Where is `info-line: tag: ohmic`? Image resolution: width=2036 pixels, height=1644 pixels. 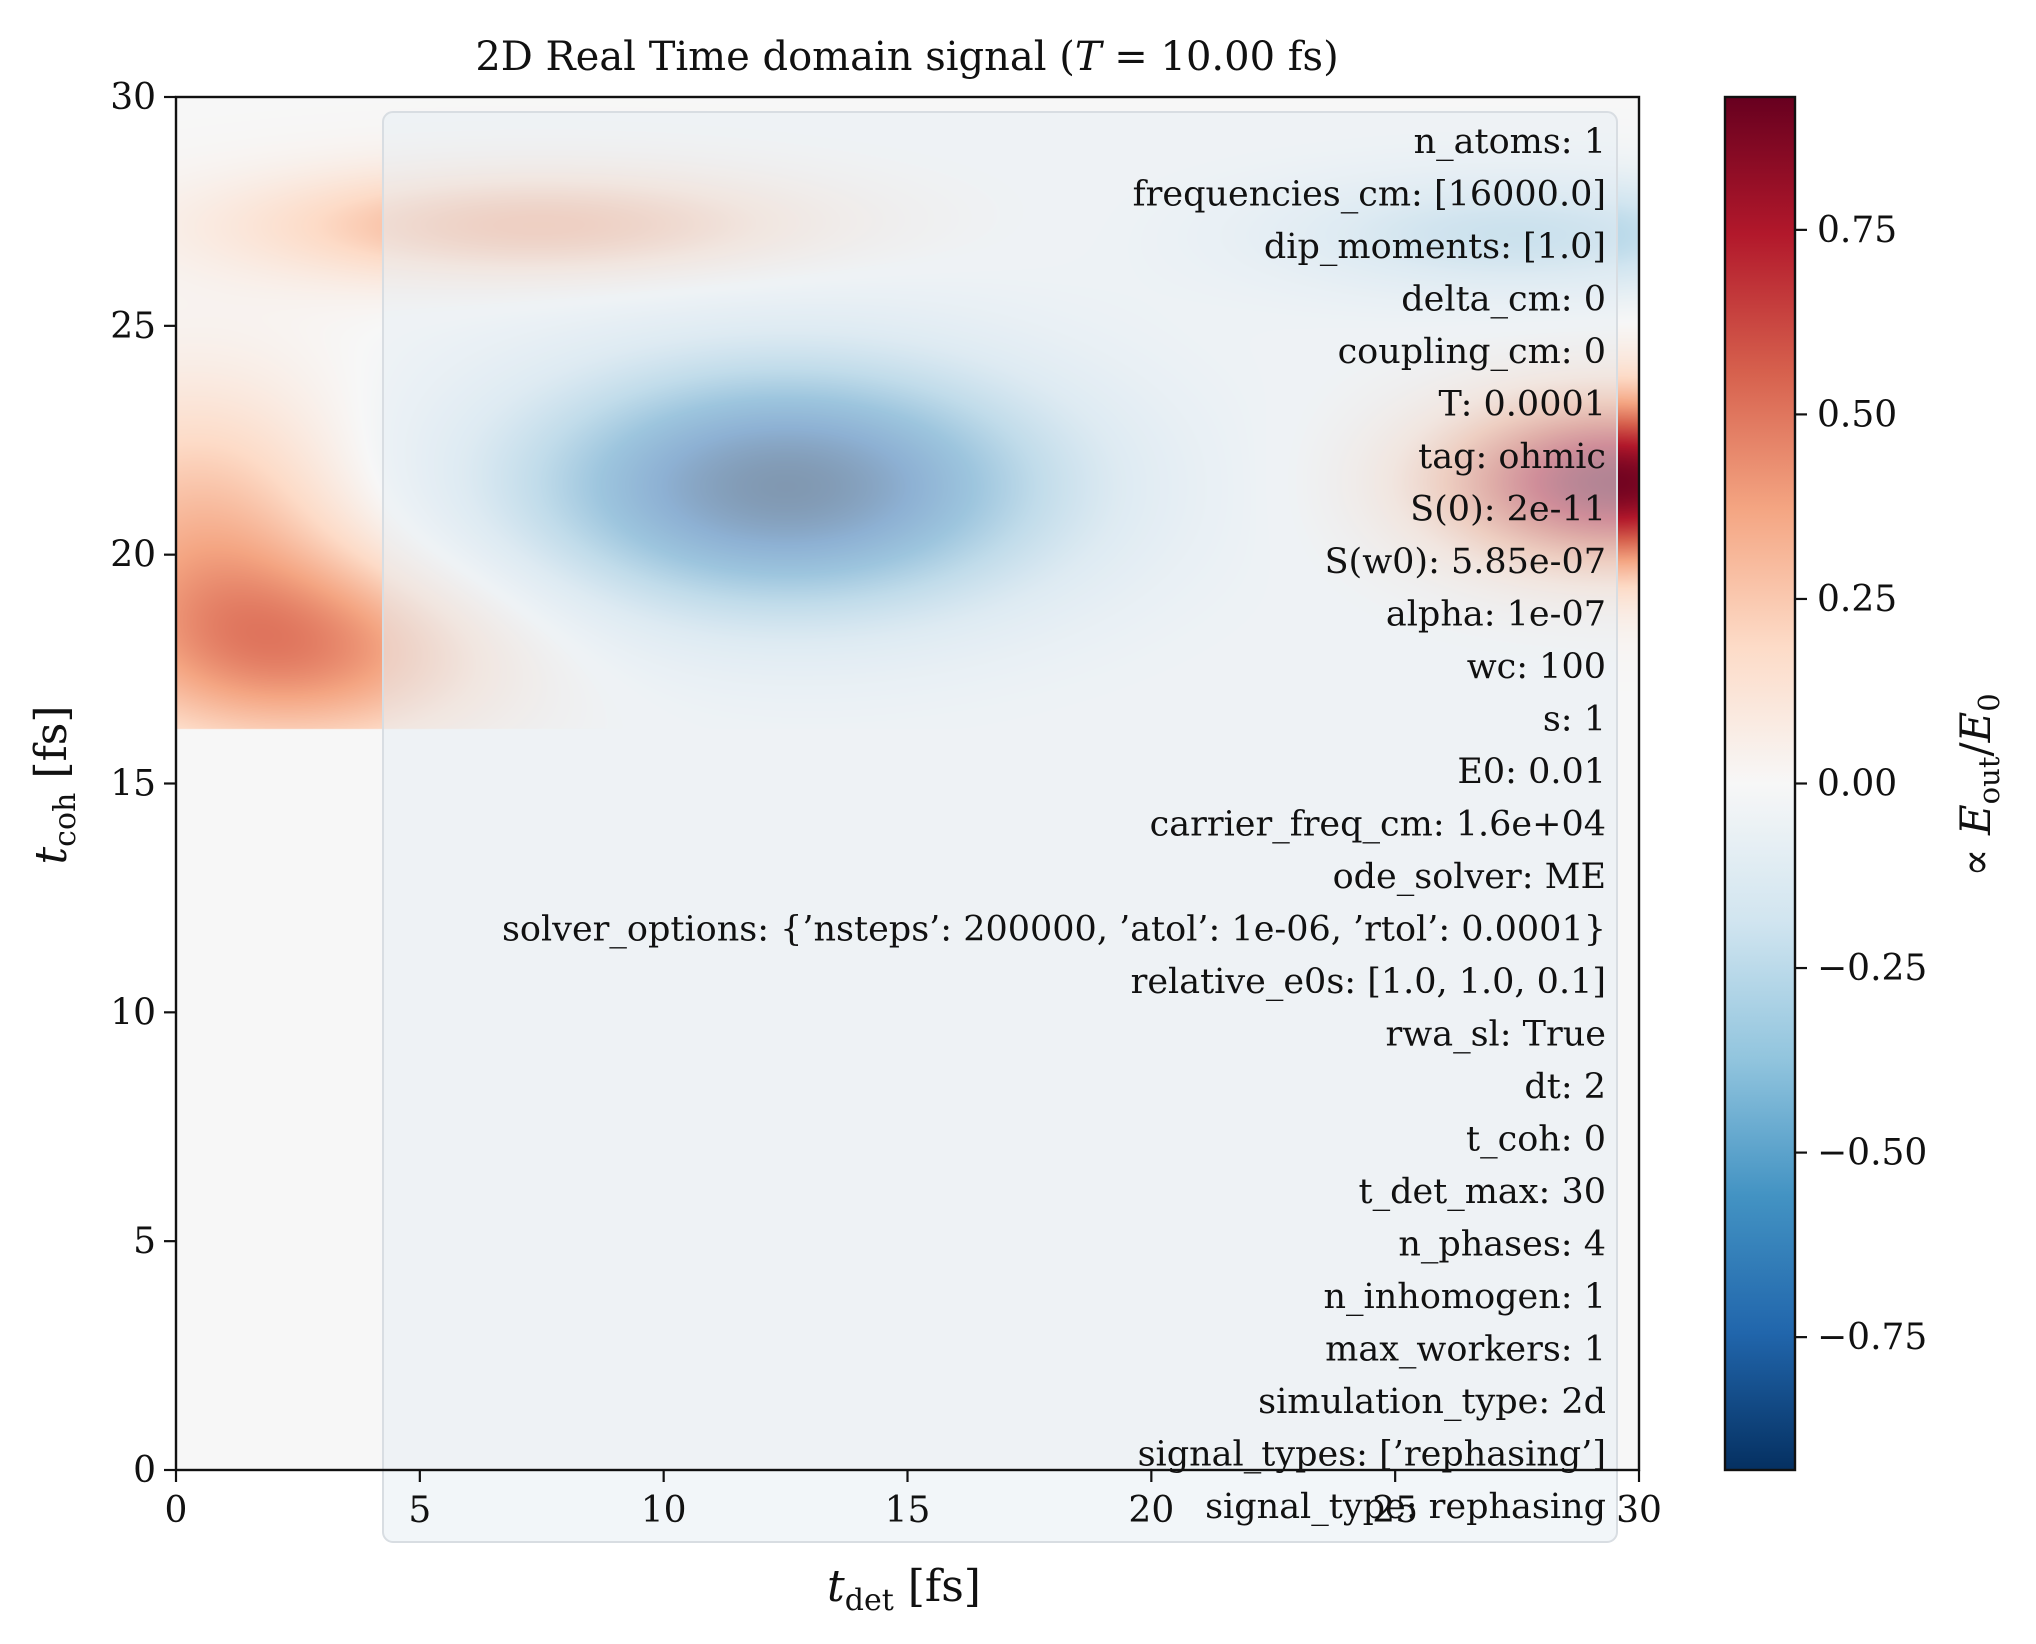 info-line: tag: ohmic is located at coordinates (1512, 457).